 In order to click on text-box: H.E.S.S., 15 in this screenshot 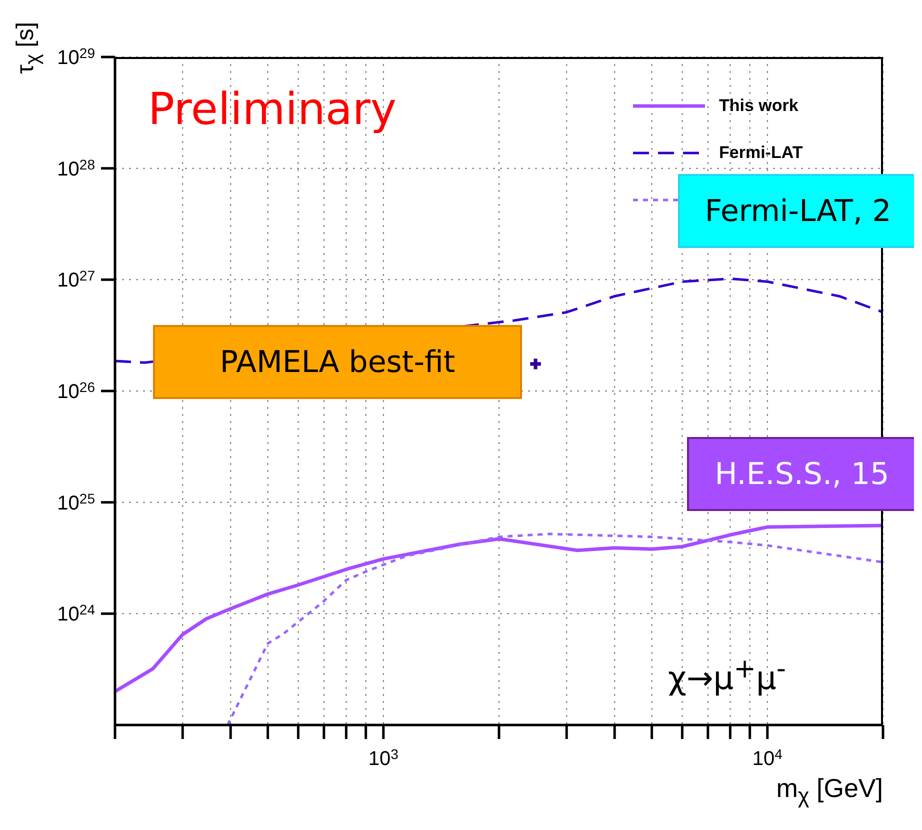, I will do `click(800, 474)`.